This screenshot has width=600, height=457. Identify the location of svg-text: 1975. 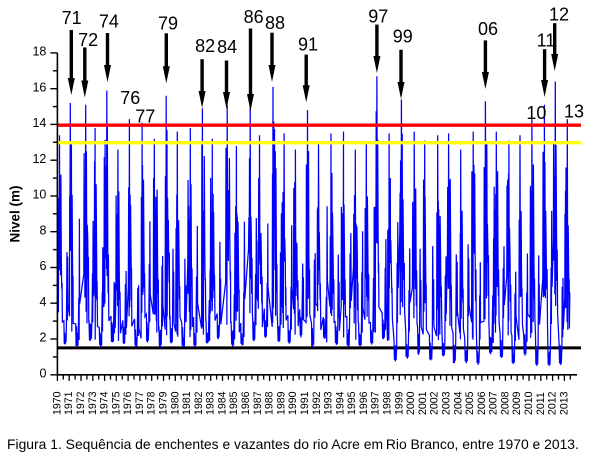
(116, 403).